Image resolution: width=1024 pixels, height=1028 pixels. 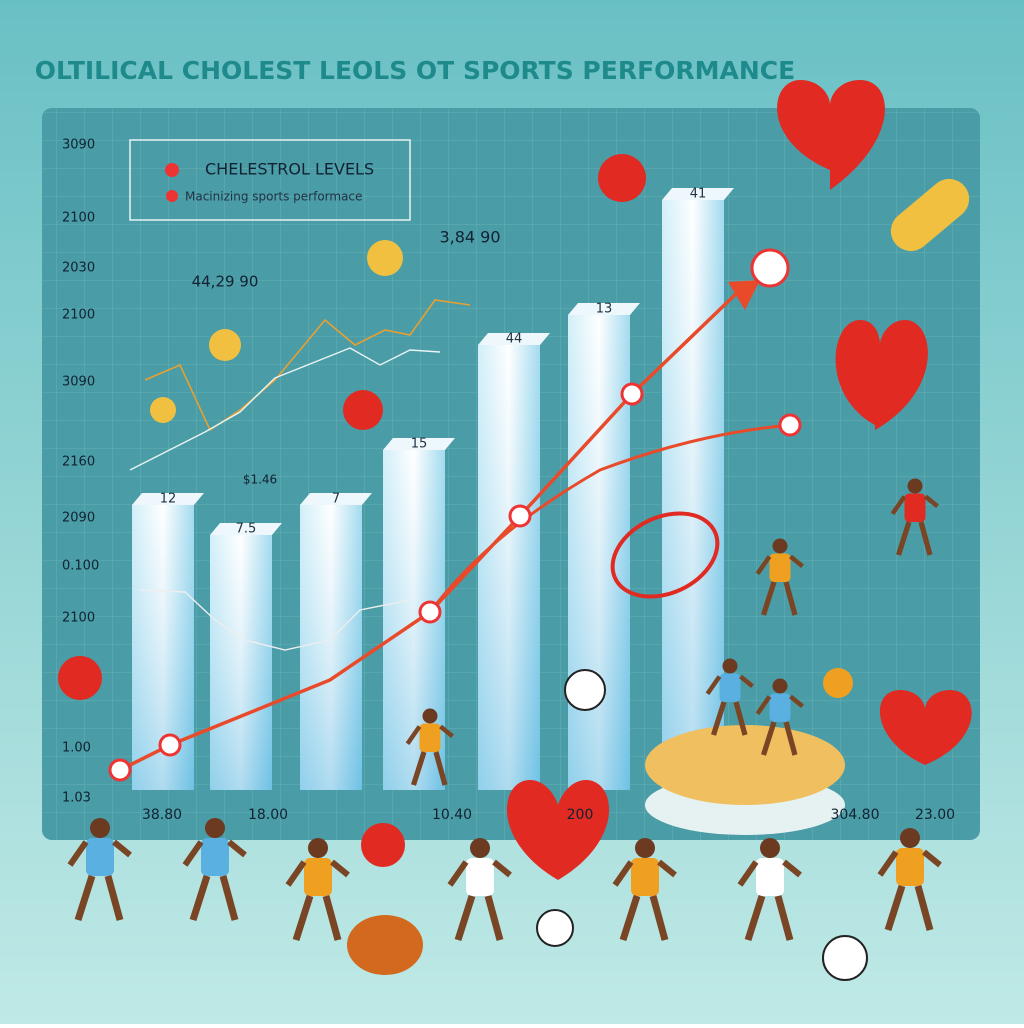 What do you see at coordinates (385, 945) in the screenshot?
I see `rugby-ball` at bounding box center [385, 945].